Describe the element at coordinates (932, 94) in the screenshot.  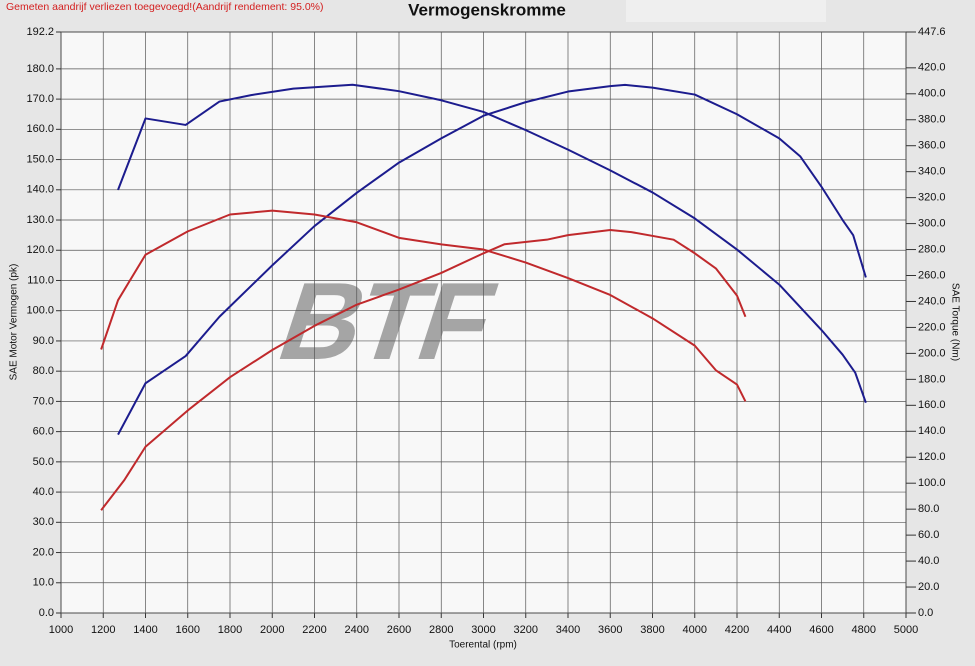
I see `y2-tick-label: 400.0` at that location.